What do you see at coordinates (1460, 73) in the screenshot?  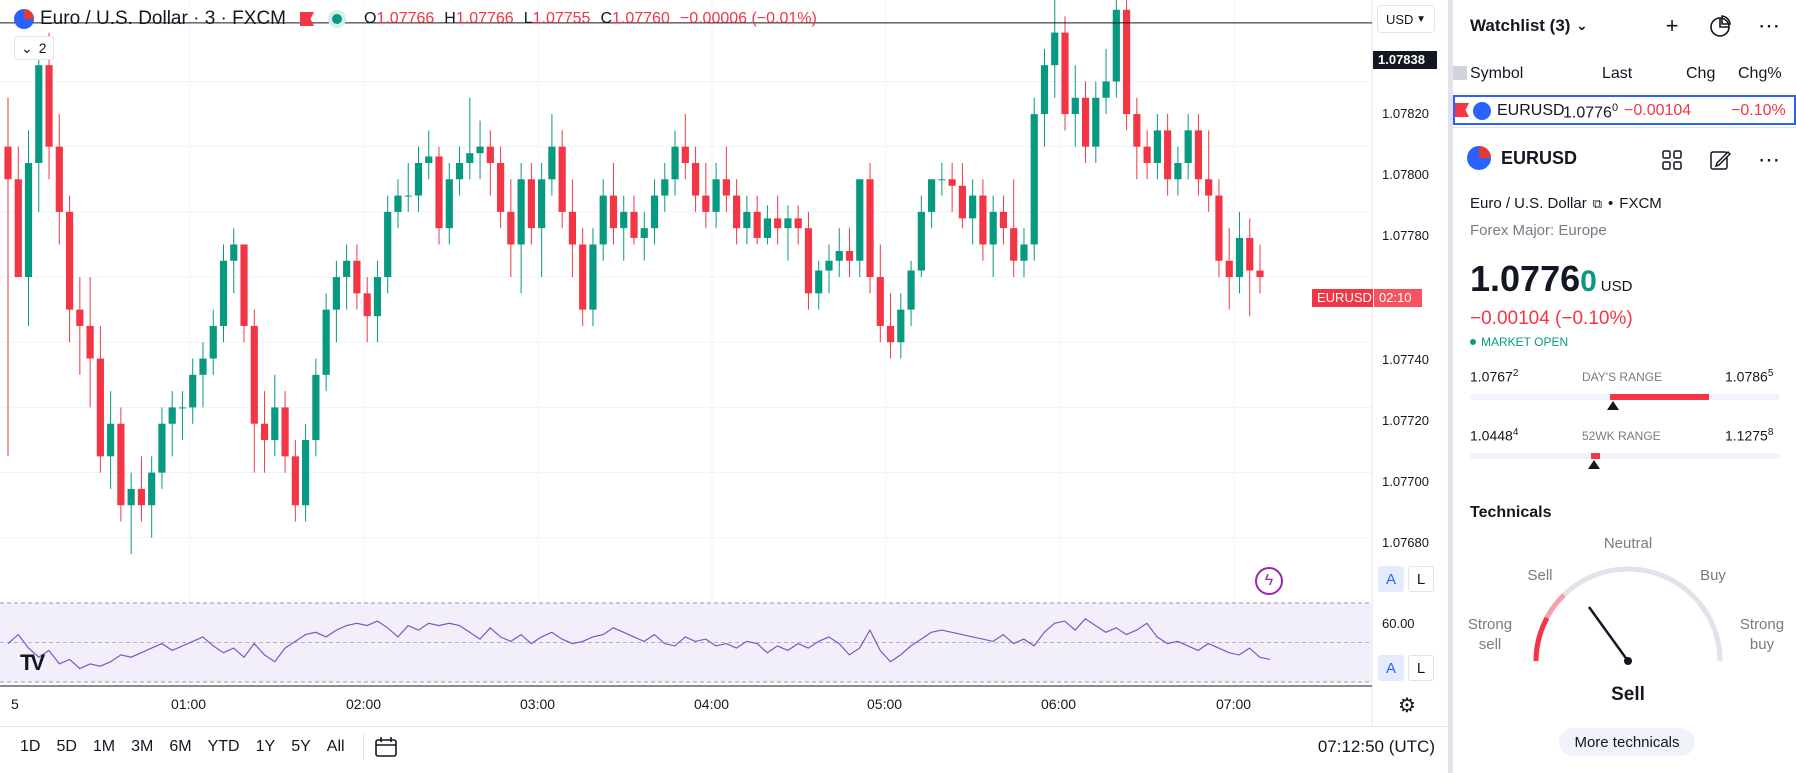 I see `column-select-checkbox` at bounding box center [1460, 73].